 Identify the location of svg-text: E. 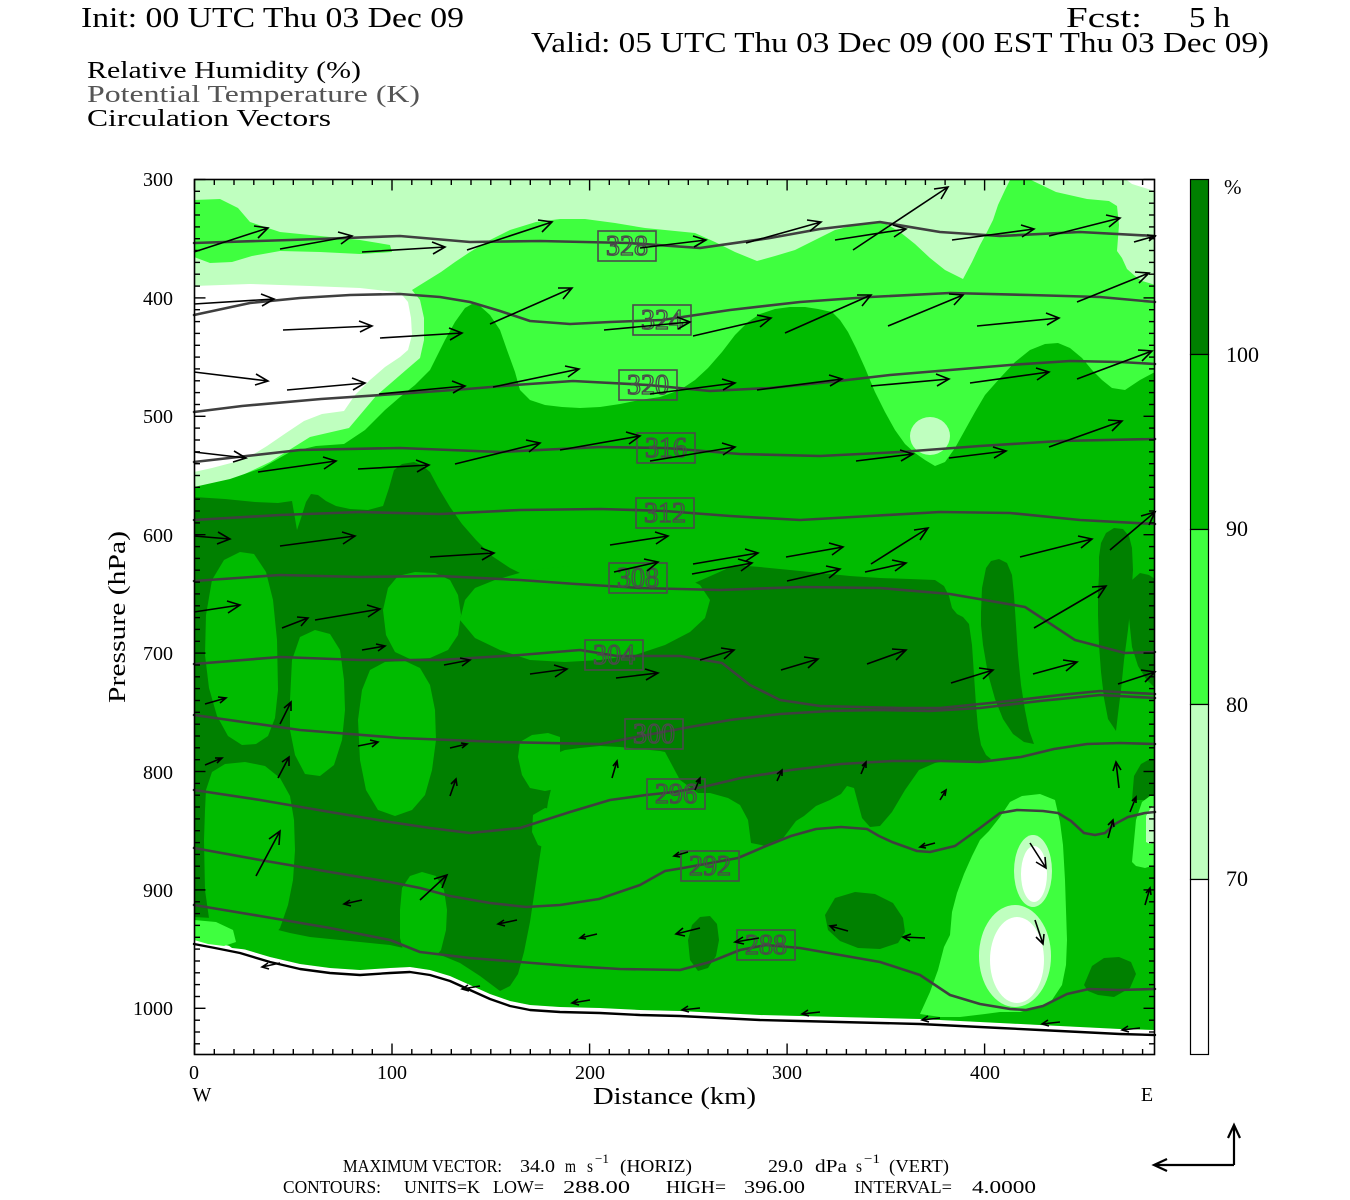
(1147, 1095).